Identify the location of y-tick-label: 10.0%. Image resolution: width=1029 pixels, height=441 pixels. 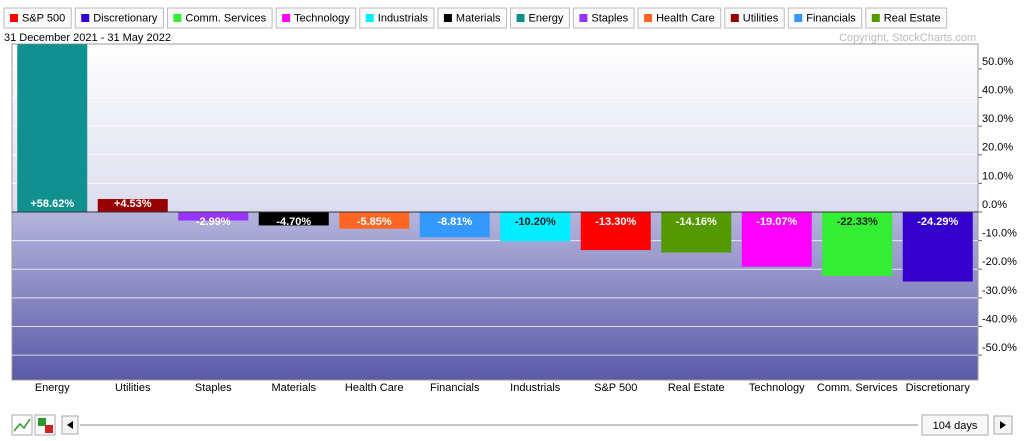
(997, 176).